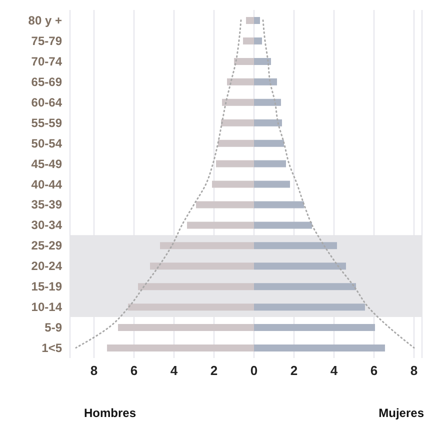  Describe the element at coordinates (46, 81) in the screenshot. I see `y-tick-label: 65-69` at that location.